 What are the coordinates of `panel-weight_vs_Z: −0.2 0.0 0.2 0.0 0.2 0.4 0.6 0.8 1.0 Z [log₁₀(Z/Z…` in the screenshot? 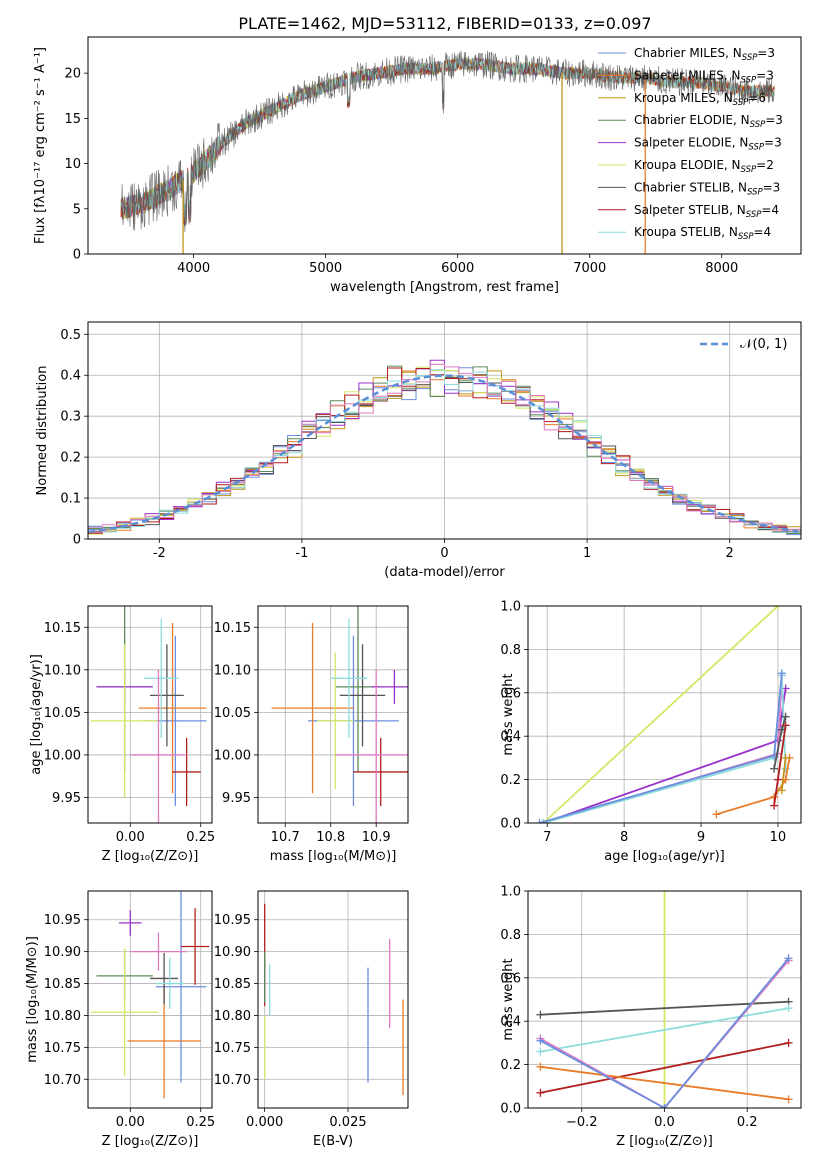 It's located at (651, 1017).